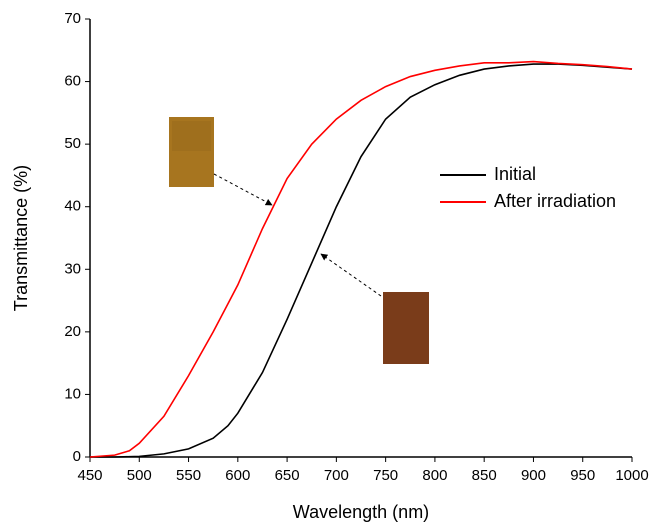 This screenshot has height=531, width=654. What do you see at coordinates (139, 475) in the screenshot?
I see `x-tick-label: 500` at bounding box center [139, 475].